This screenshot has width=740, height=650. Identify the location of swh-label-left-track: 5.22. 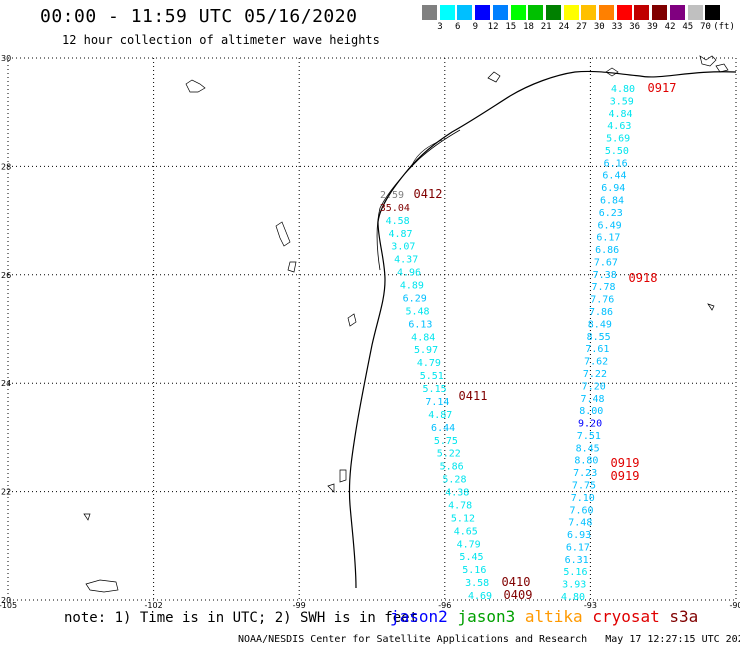
(449, 454).